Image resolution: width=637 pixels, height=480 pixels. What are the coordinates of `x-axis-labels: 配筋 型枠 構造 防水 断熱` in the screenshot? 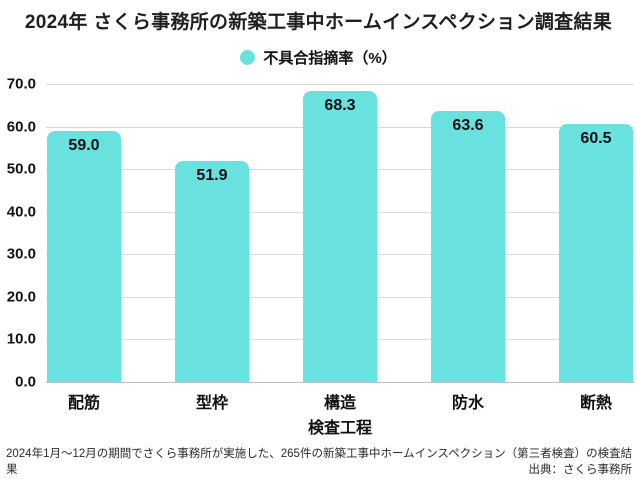 It's located at (340, 401).